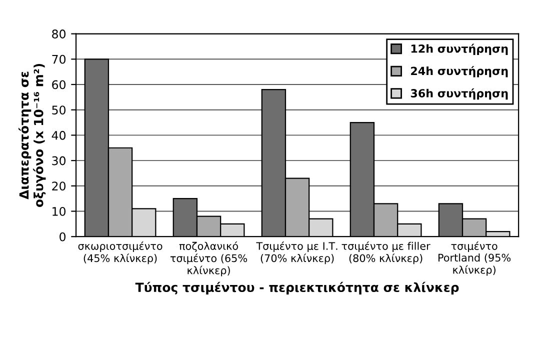 The width and height of the screenshot is (543, 338). What do you see at coordinates (59, 211) in the screenshot?
I see `y-tick-label: 10` at bounding box center [59, 211].